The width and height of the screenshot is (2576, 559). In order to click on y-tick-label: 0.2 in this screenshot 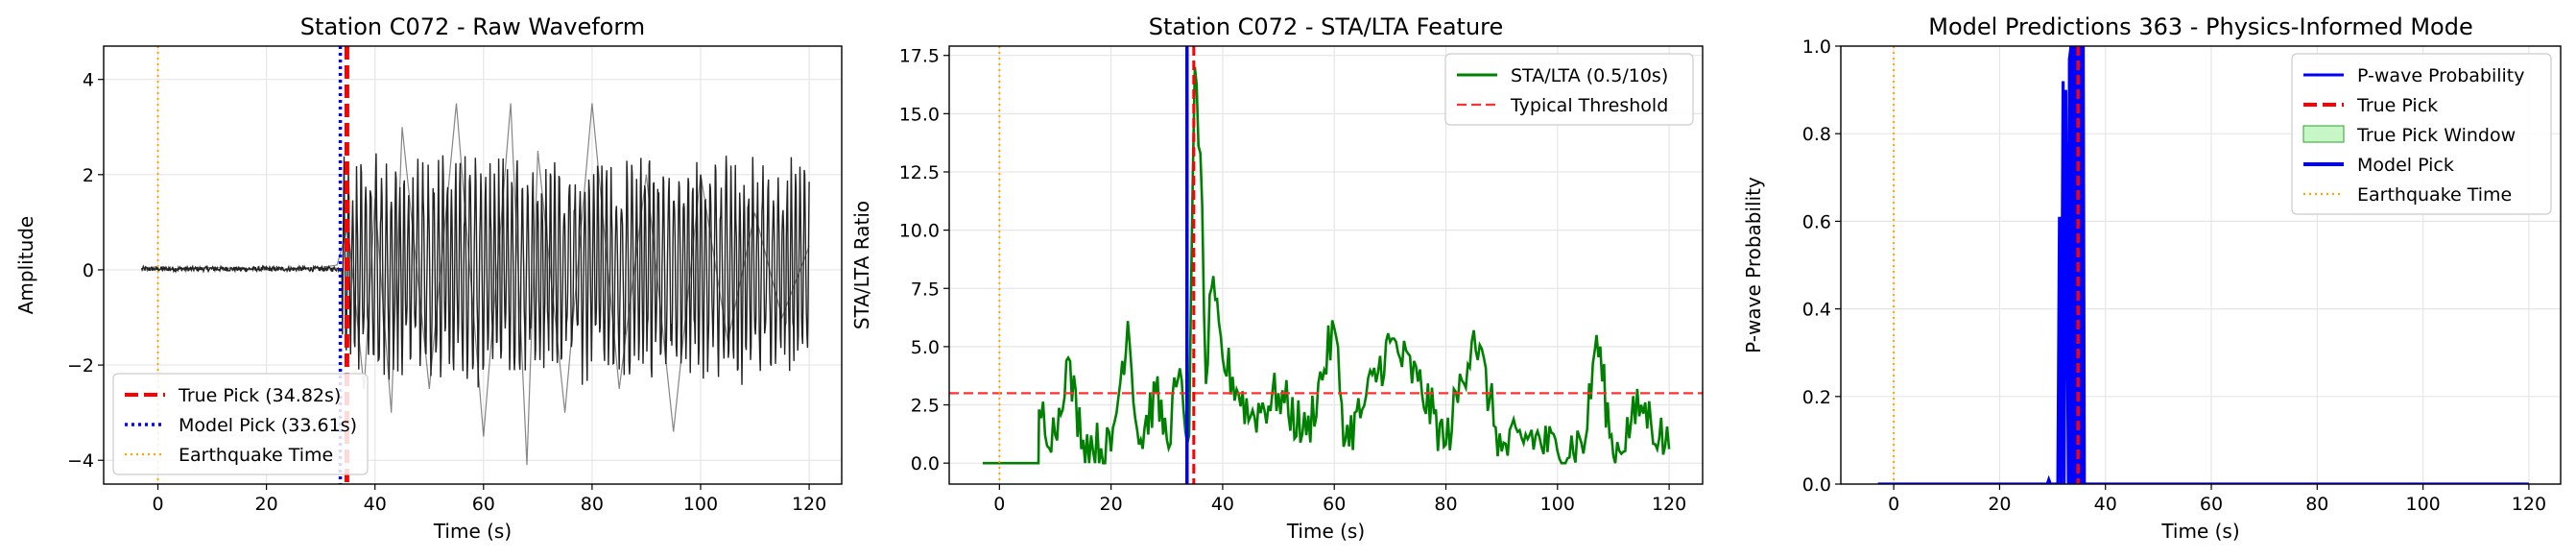, I will do `click(1816, 397)`.